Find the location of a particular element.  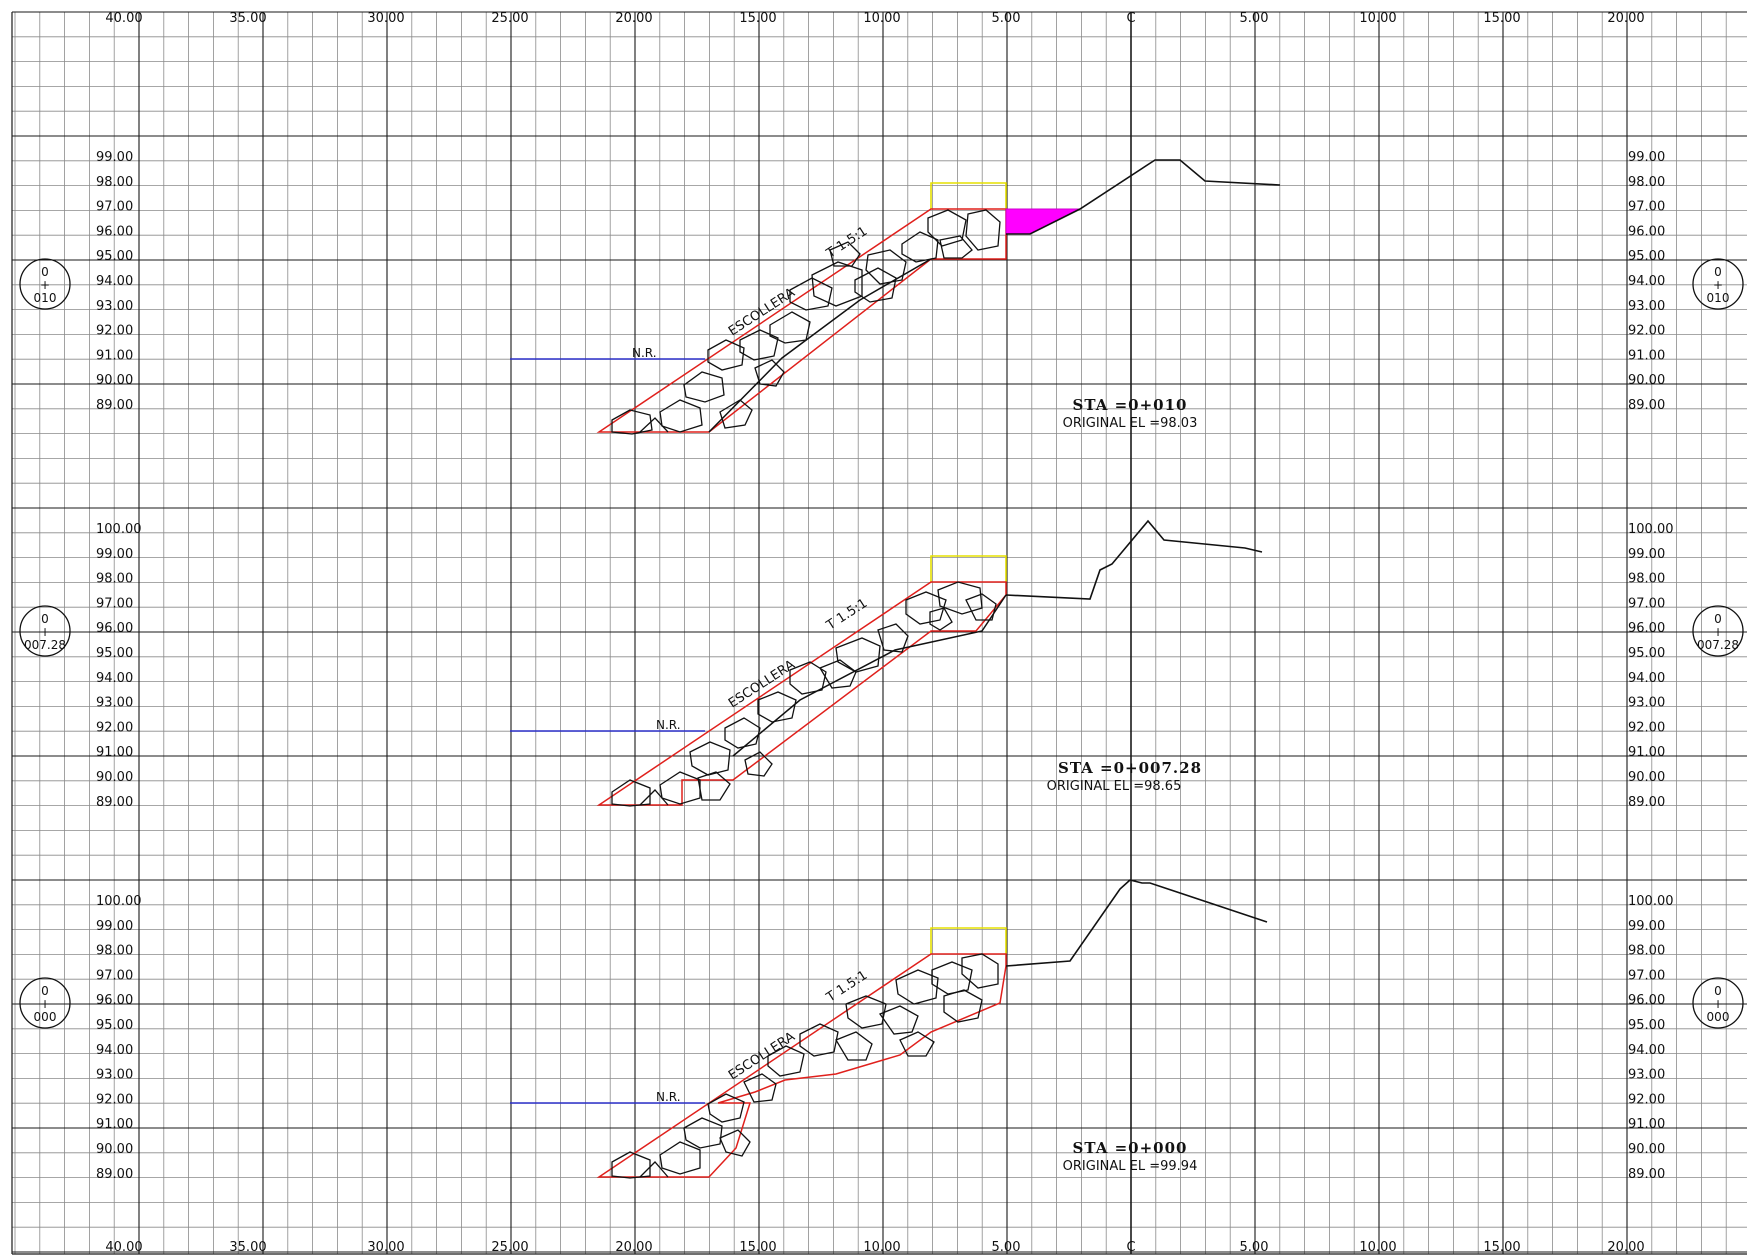

axis-top-label-10: 10.00 is located at coordinates (1377, 18).